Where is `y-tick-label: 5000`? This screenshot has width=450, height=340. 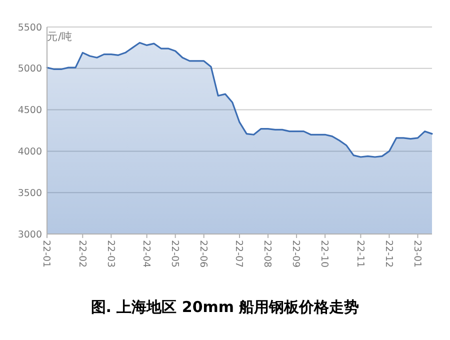
y-tick-label: 5000 is located at coordinates (30, 69).